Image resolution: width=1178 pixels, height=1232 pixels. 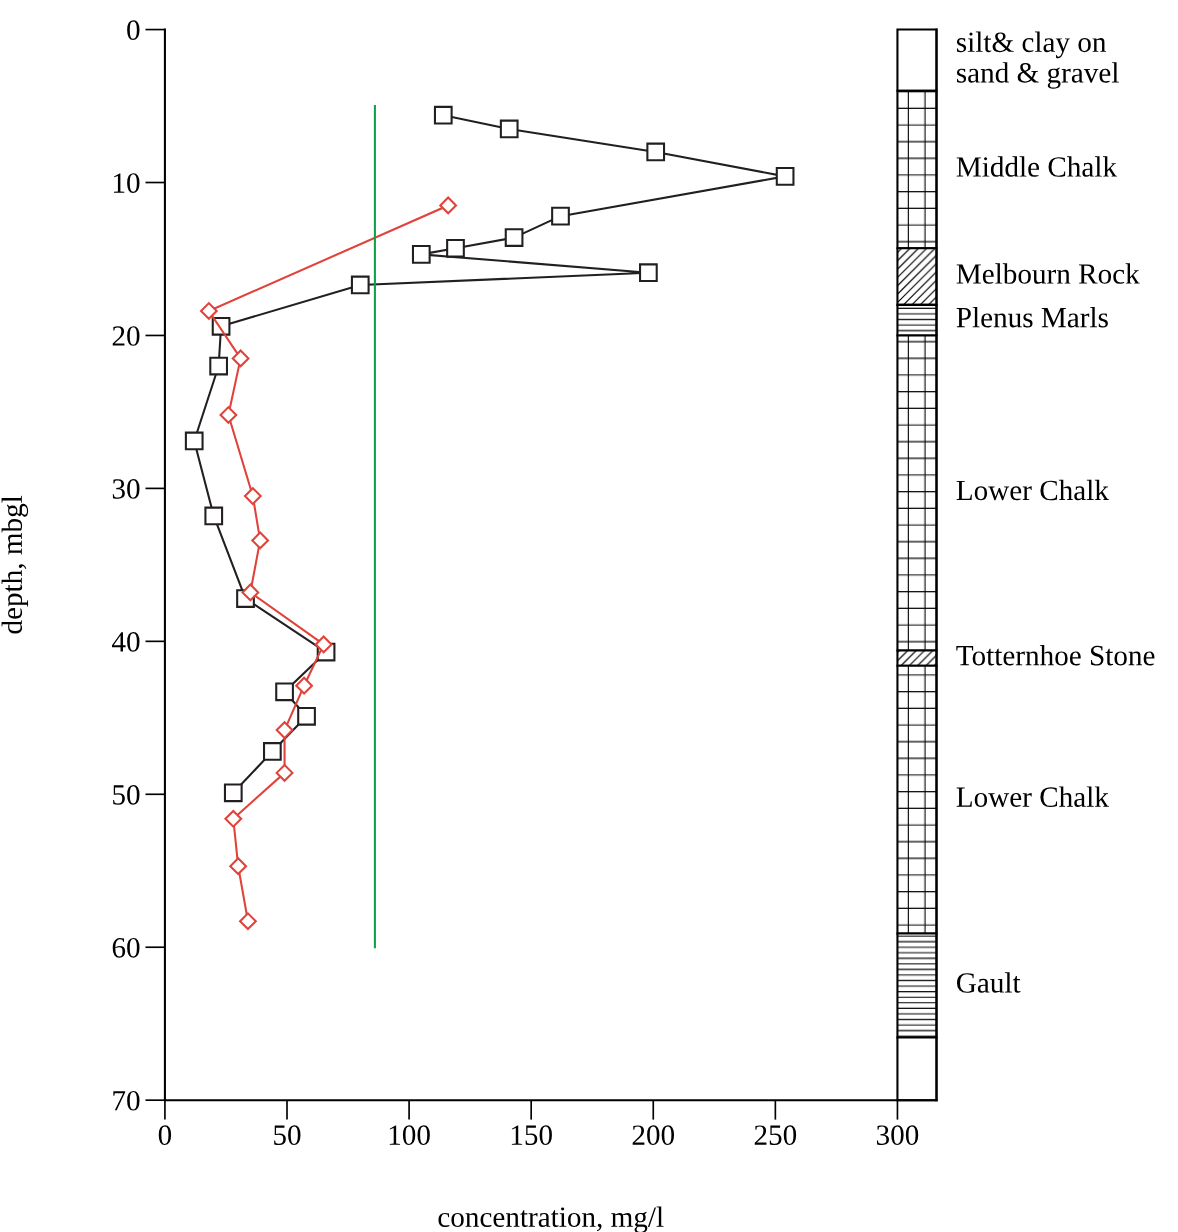 What do you see at coordinates (165, 1135) in the screenshot?
I see `x-tick-label: 0` at bounding box center [165, 1135].